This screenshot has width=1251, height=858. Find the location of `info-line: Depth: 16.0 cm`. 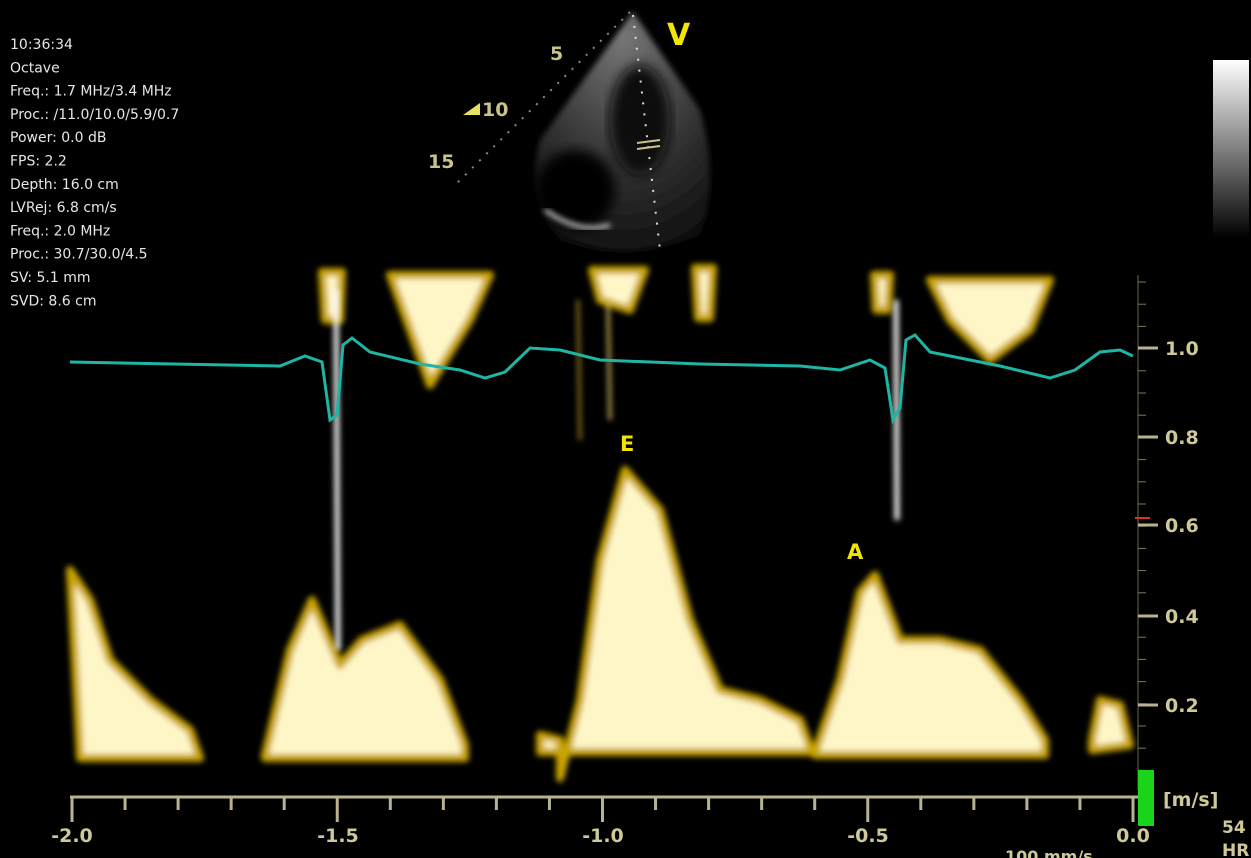

info-line: Depth: 16.0 cm is located at coordinates (64, 185).